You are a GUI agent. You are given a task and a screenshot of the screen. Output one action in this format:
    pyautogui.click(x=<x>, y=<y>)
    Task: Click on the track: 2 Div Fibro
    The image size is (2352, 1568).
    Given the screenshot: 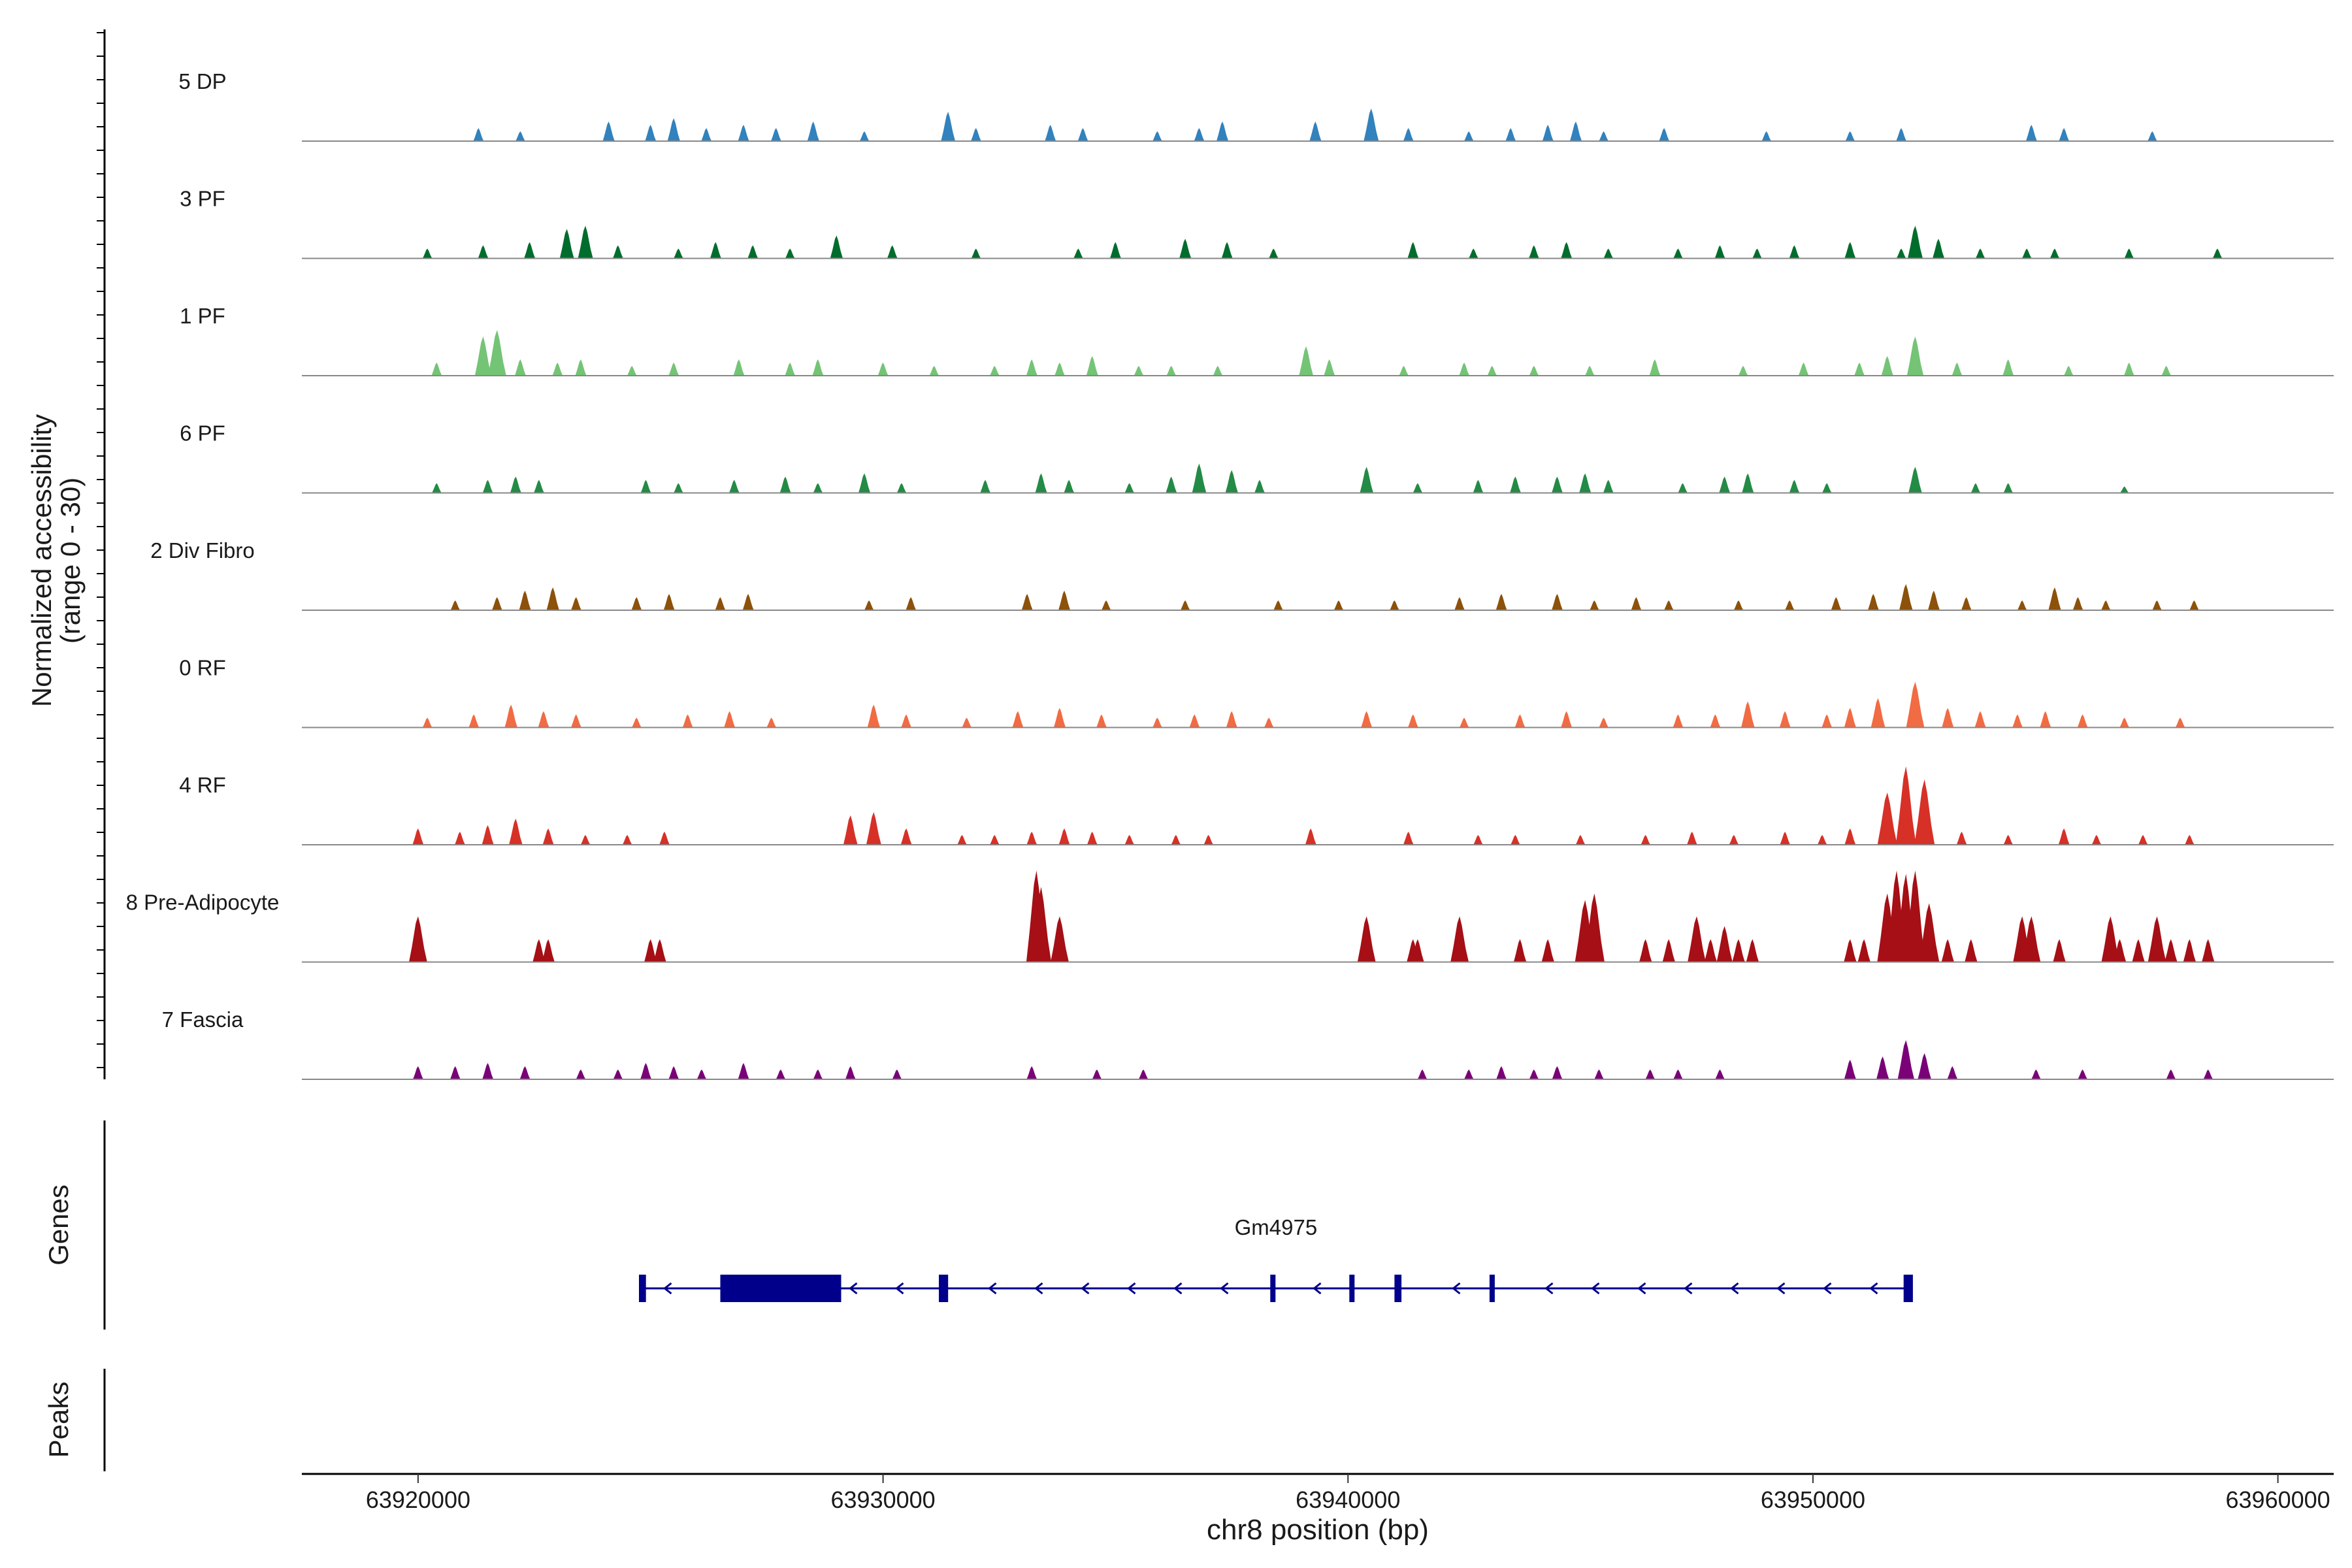 What is the action you would take?
    pyautogui.click(x=1242, y=574)
    